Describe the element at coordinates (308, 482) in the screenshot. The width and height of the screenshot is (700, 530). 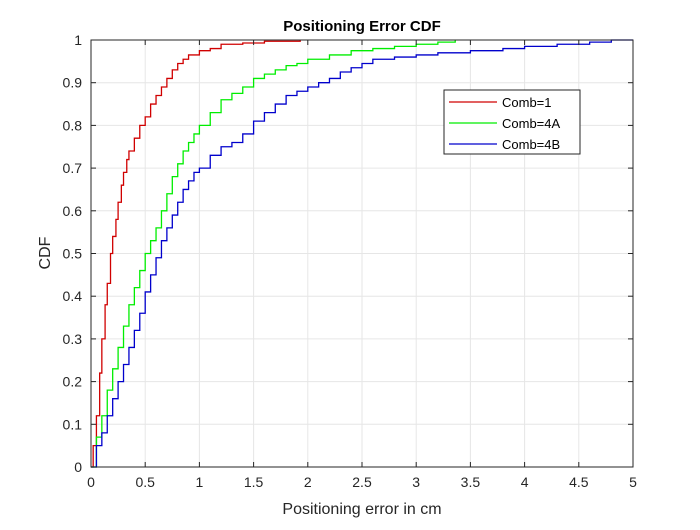
I see `x-tick-label-4: 2` at that location.